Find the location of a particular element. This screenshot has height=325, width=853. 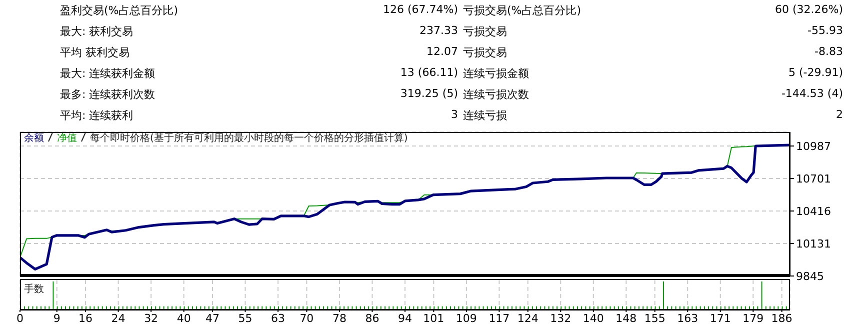

x-tick-label: 63 is located at coordinates (278, 318).